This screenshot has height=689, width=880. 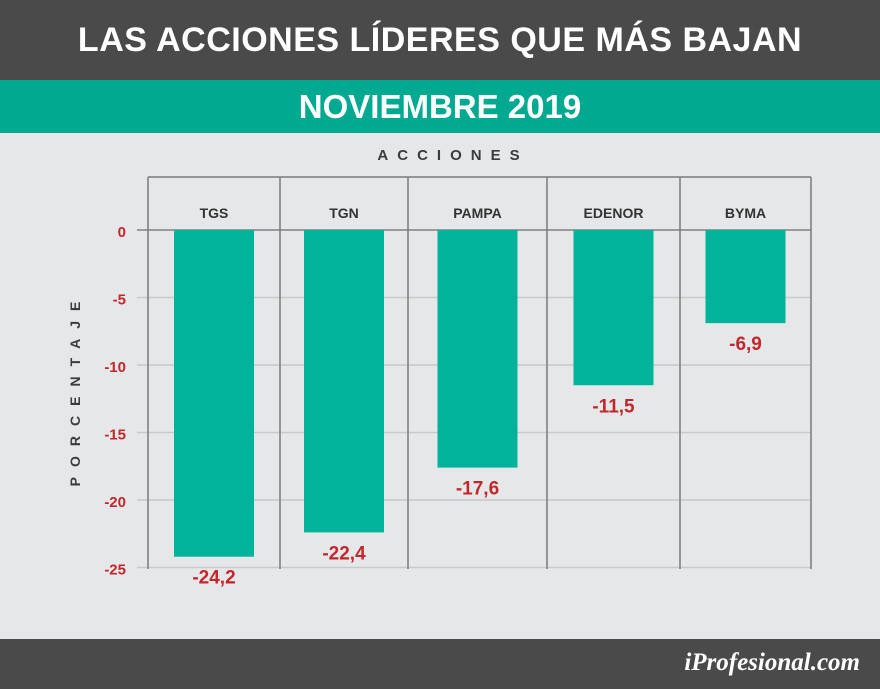 I want to click on y-axis-title: PORCENTAJE, so click(x=75, y=389).